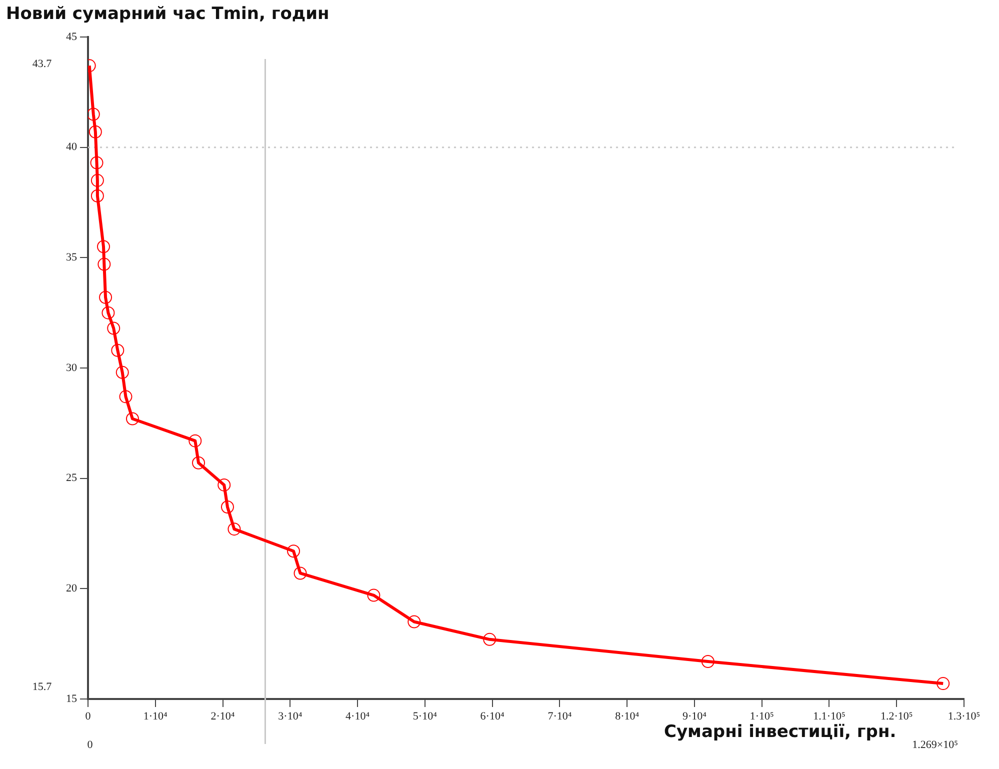 This screenshot has height=769, width=999. What do you see at coordinates (72, 368) in the screenshot?
I see `y-tick-label: 30` at bounding box center [72, 368].